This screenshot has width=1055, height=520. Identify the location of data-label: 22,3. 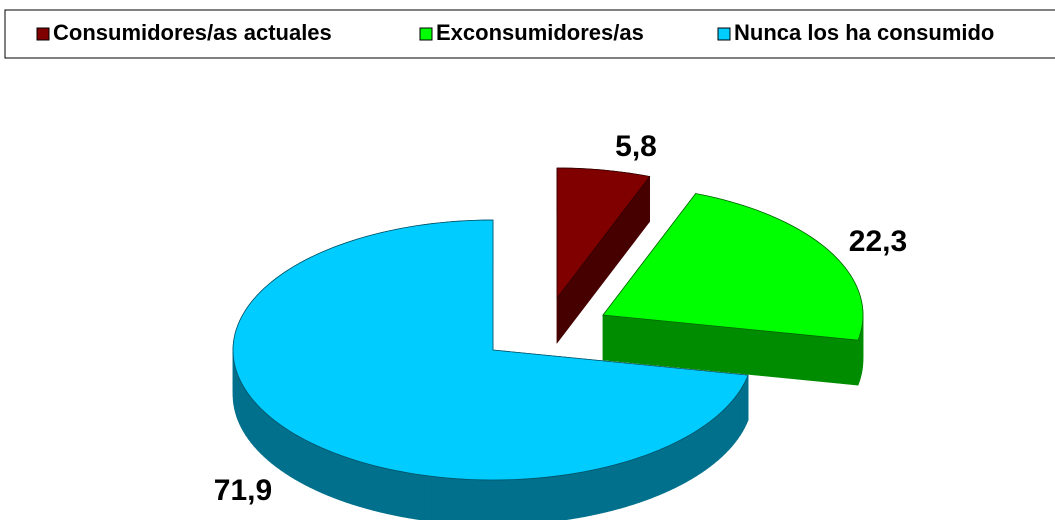
(878, 241).